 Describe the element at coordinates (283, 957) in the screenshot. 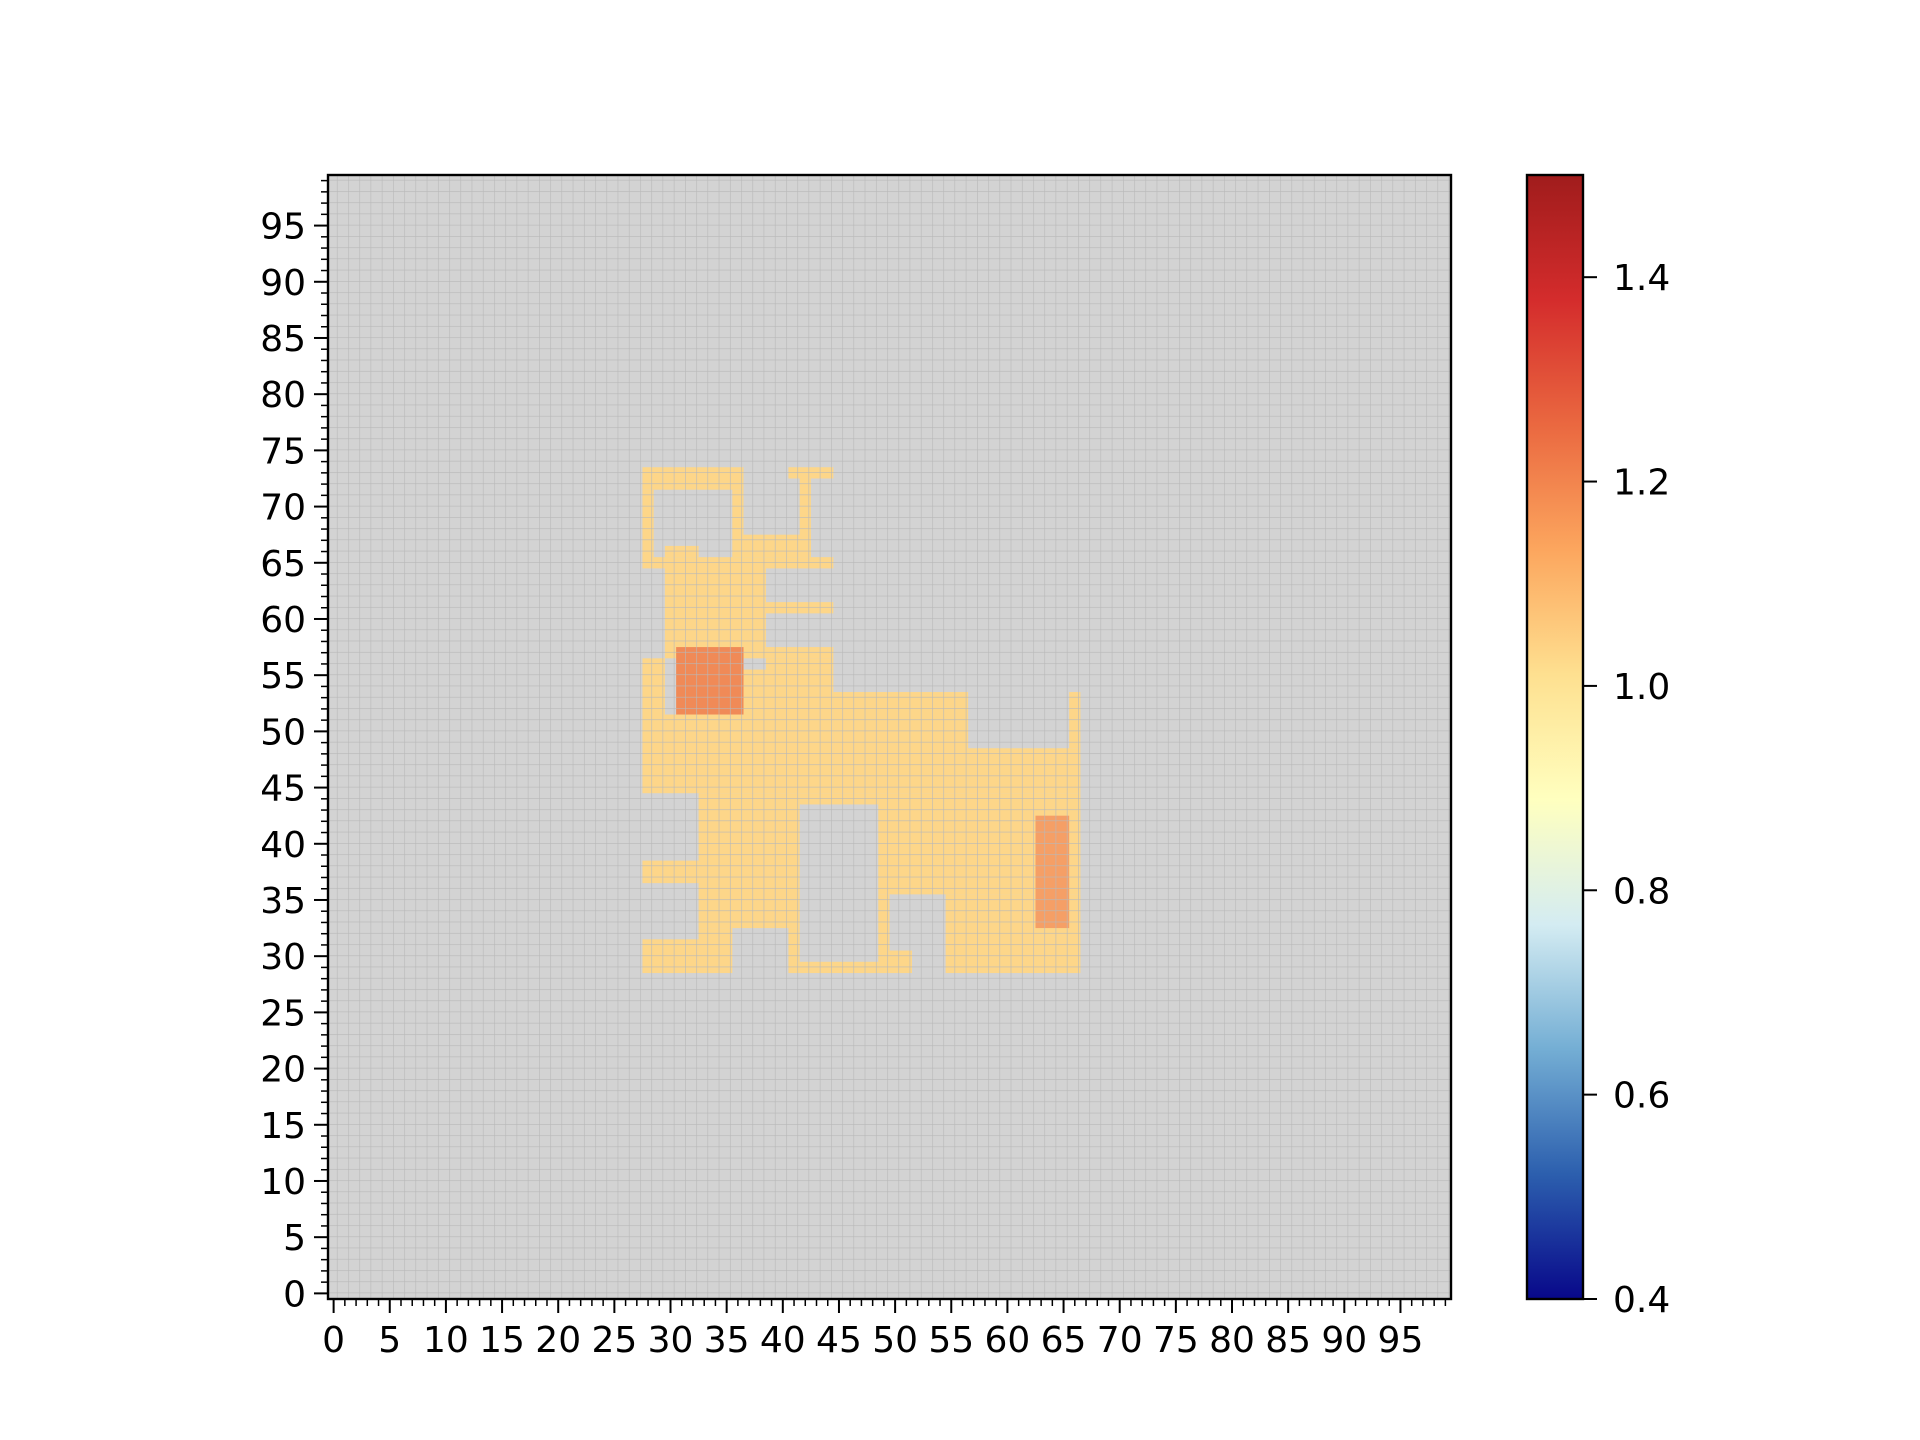

I see `y-tick-label: 30` at that location.